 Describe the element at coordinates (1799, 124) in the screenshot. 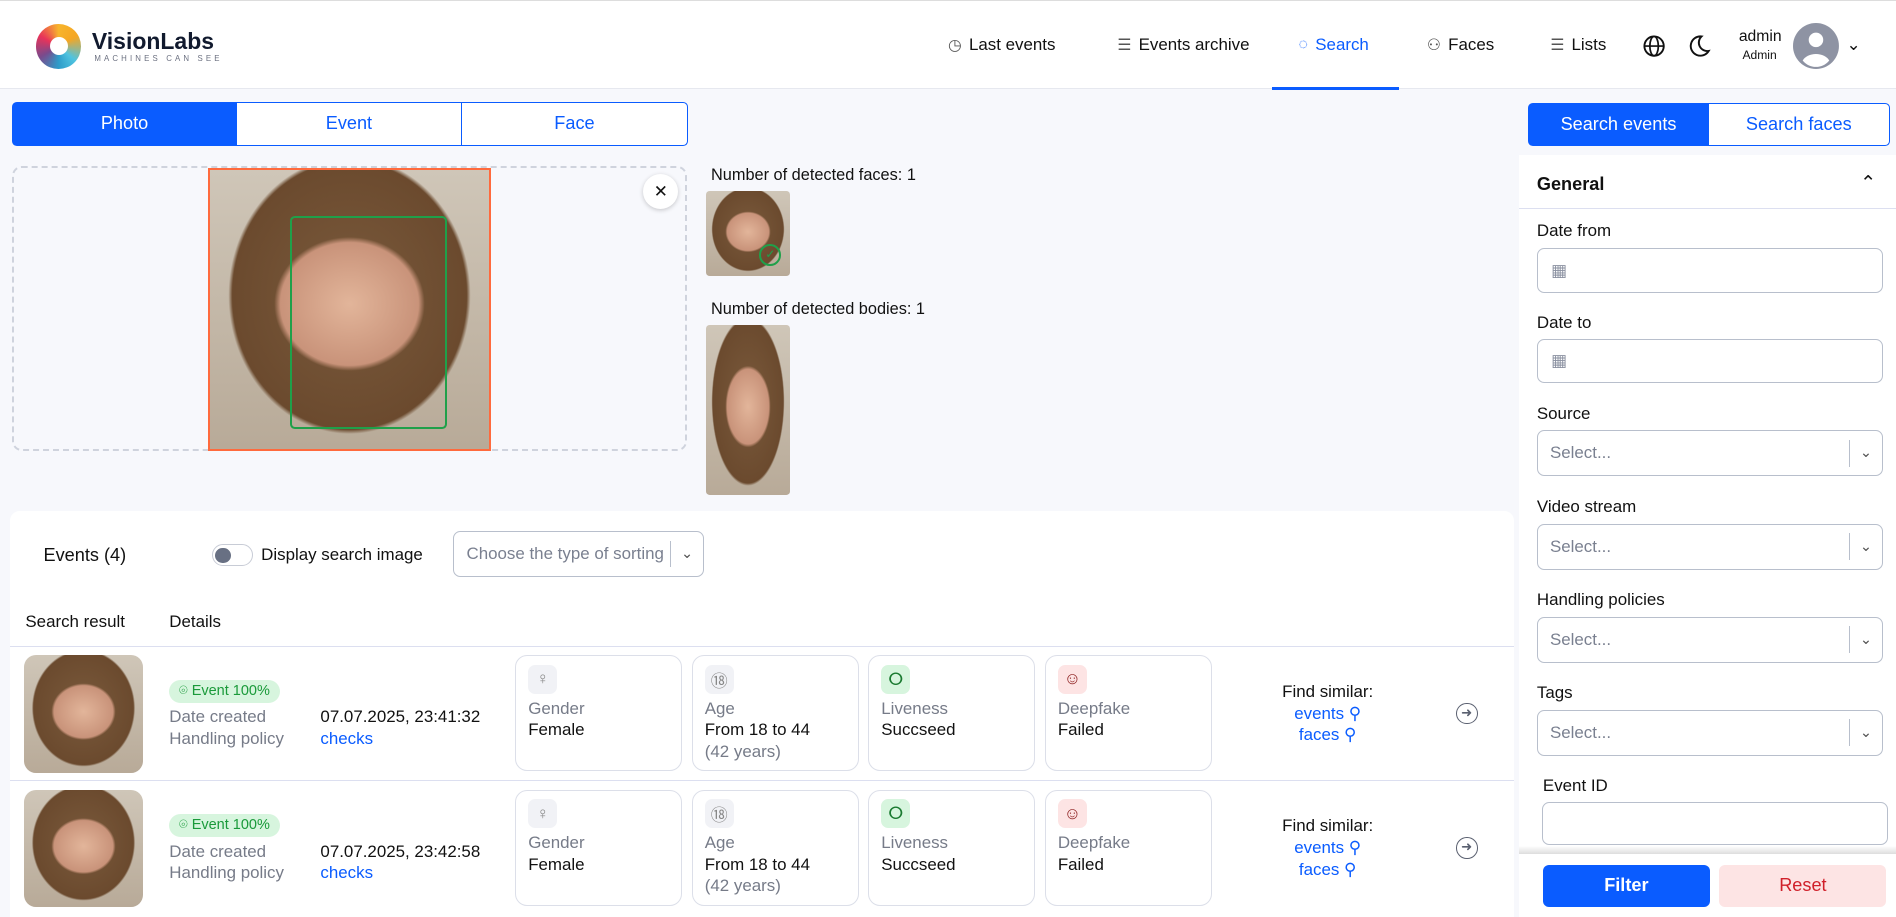

I see `tab-search-faces: Search faces` at that location.